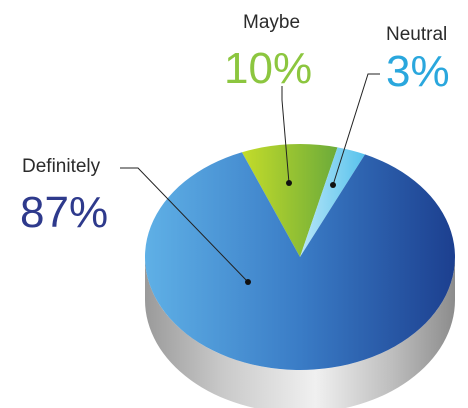  Describe the element at coordinates (61, 166) in the screenshot. I see `label-definitely: Definitely` at that location.